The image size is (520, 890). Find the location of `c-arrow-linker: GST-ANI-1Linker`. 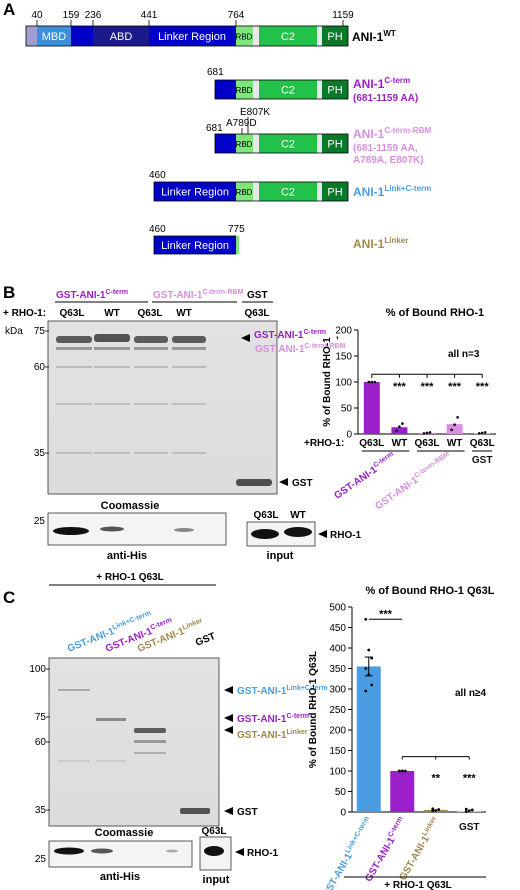

c-arrow-linker: GST-ANI-1Linker is located at coordinates (272, 735).